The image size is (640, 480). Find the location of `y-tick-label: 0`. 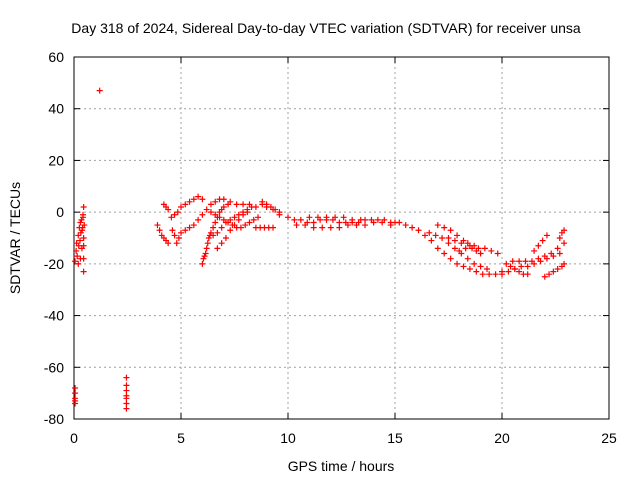

y-tick-label: 0 is located at coordinates (60, 212).